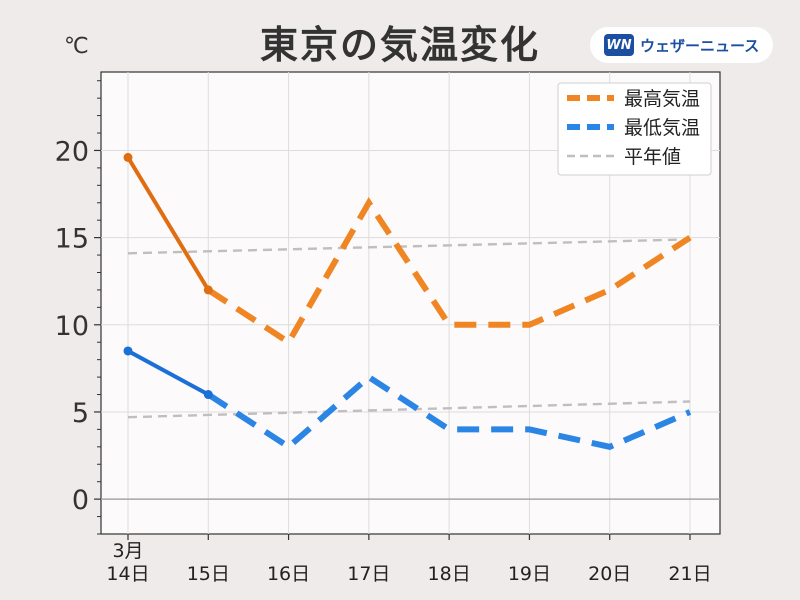 The width and height of the screenshot is (800, 600). I want to click on x-tick-label: 18日, so click(449, 574).